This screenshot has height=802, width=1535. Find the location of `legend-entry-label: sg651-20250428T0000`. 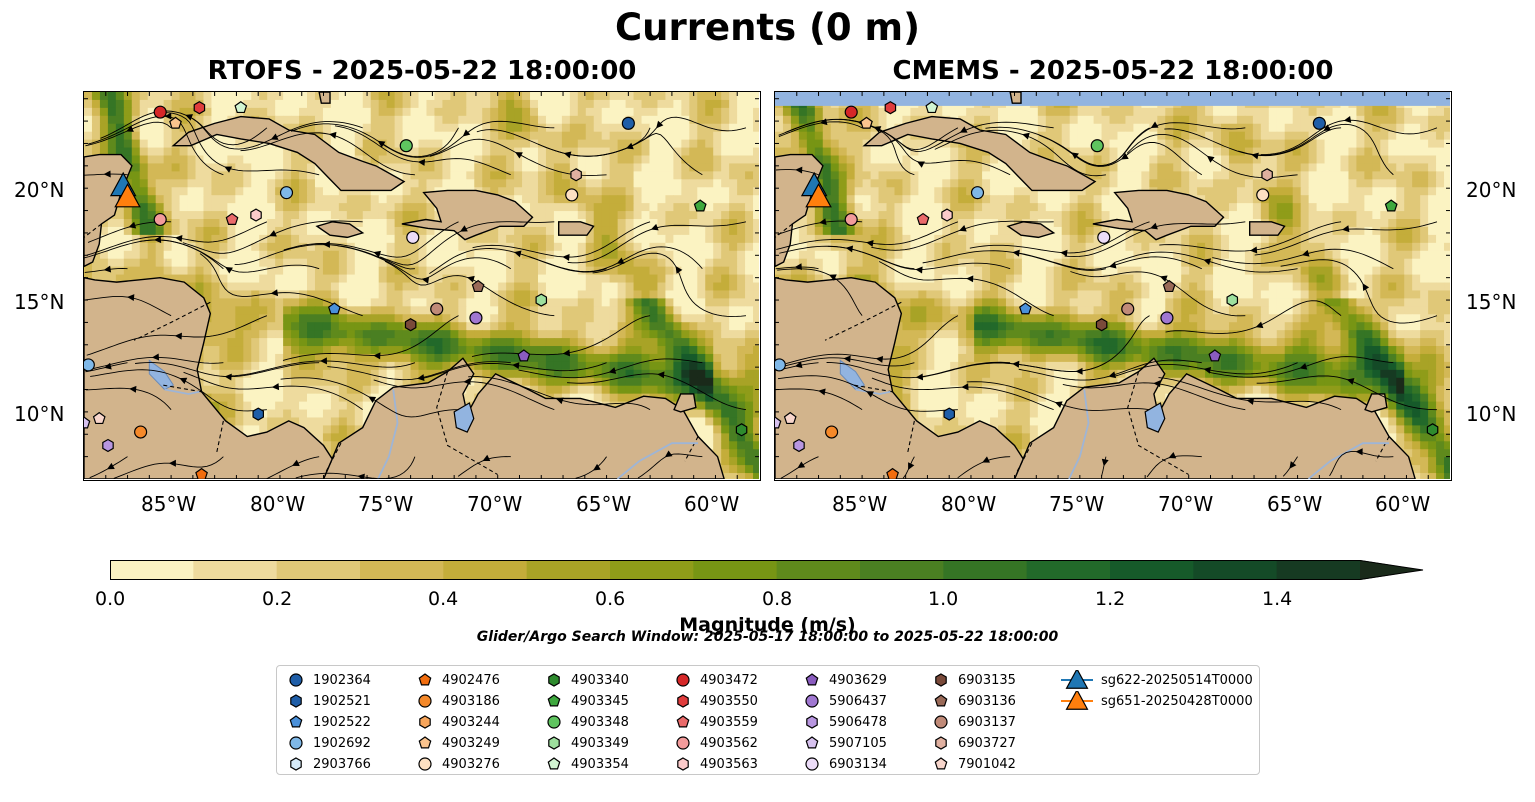

legend-entry-label: sg651-20250428T0000 is located at coordinates (1177, 701).